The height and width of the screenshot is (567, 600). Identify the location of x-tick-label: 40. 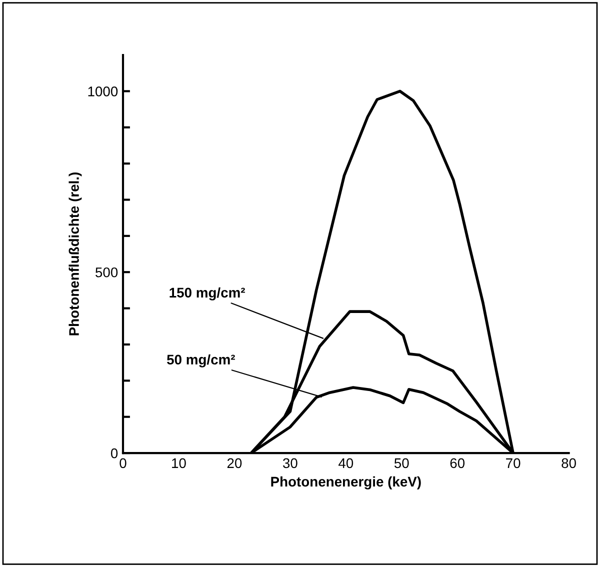
(346, 463).